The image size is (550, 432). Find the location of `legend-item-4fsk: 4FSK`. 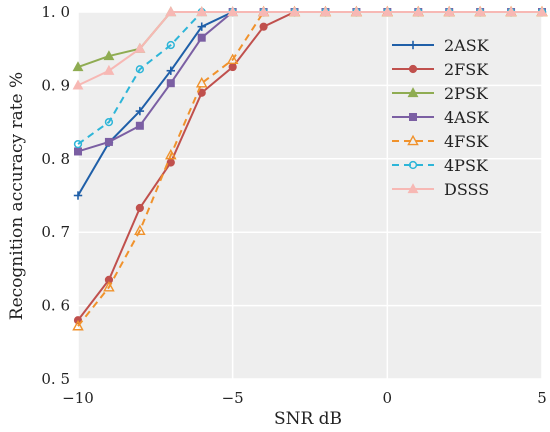

legend-item-4fsk: 4FSK is located at coordinates (440, 141).